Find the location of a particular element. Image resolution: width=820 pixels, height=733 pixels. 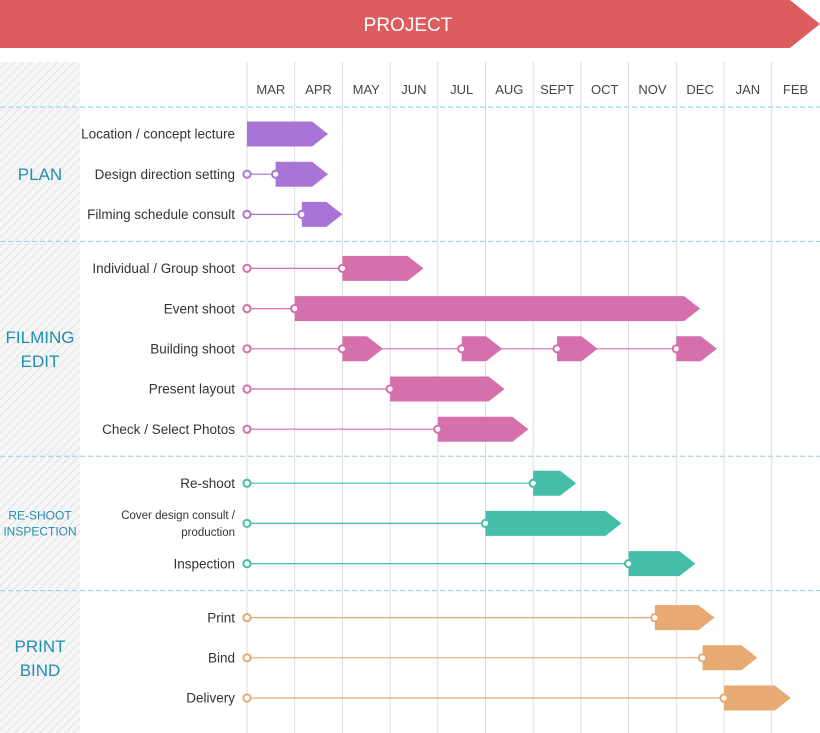

task-row-filming-schedule-consult: Filming schedule consult is located at coordinates (215, 214).